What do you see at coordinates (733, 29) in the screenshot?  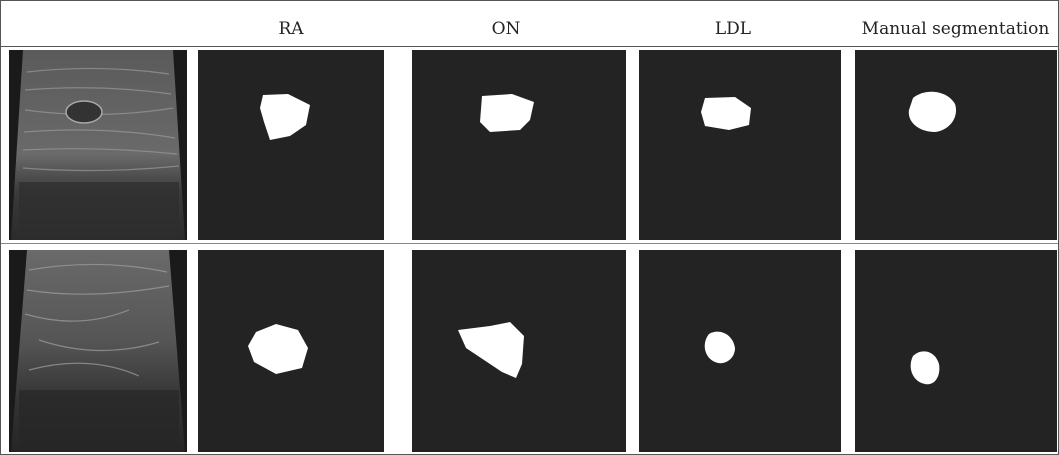 I see `column-title-ldl: LDL` at bounding box center [733, 29].